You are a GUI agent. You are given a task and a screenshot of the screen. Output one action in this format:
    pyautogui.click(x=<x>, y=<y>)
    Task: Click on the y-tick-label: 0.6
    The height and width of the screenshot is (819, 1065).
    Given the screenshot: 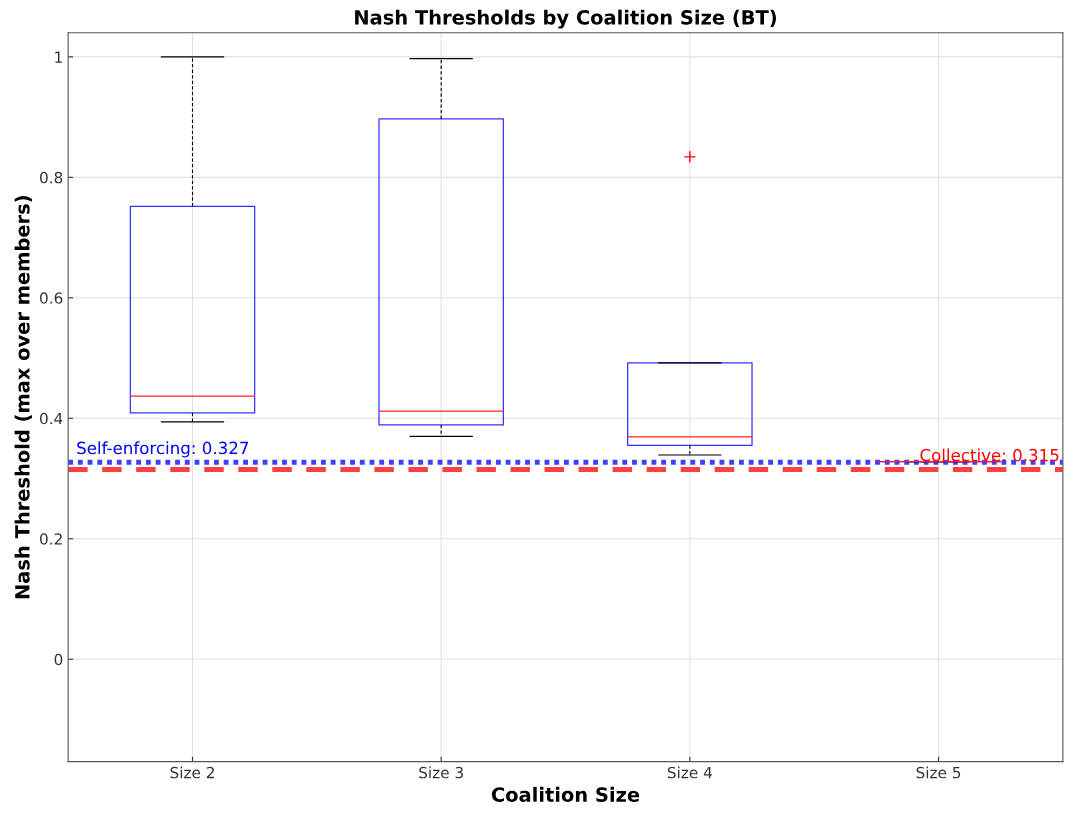 What is the action you would take?
    pyautogui.click(x=51, y=298)
    